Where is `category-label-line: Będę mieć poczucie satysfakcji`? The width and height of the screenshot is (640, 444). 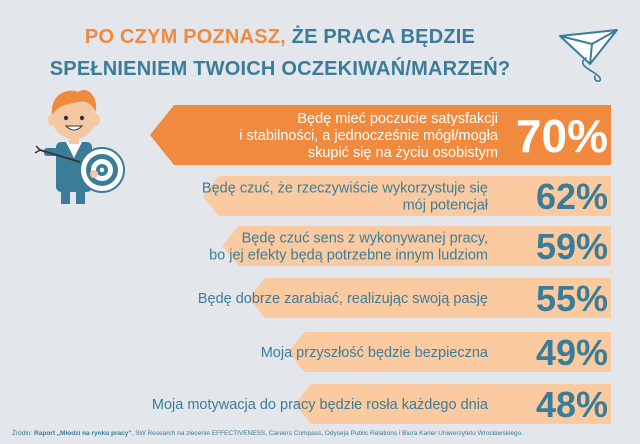 category-label-line: Będę mieć poczucie satysfakcji is located at coordinates (397, 119).